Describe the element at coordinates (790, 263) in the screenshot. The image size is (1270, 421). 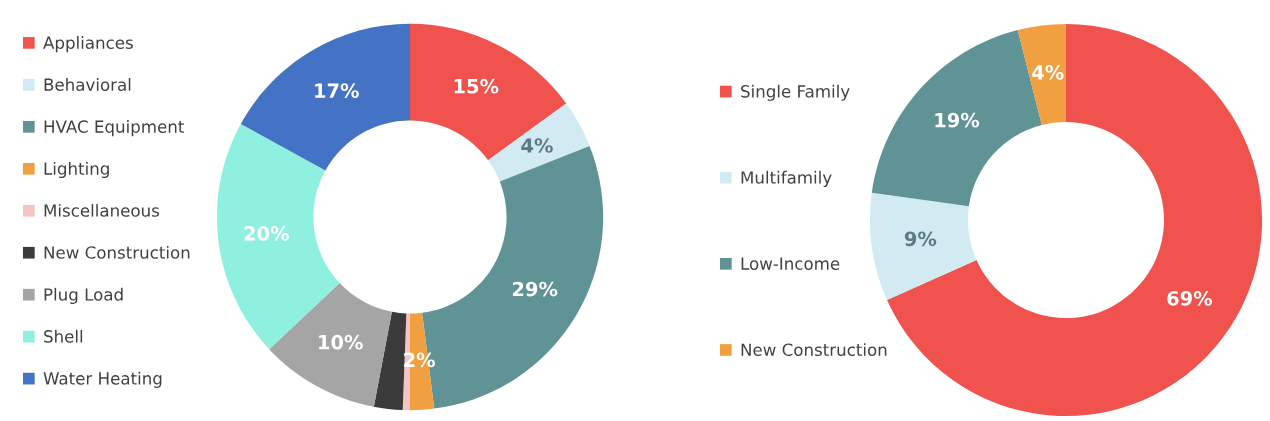
I see `legend-label: Low-Income` at that location.